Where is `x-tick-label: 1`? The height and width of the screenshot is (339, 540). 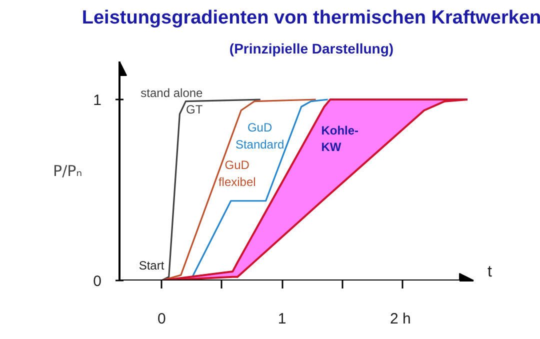 x-tick-label: 1 is located at coordinates (282, 319).